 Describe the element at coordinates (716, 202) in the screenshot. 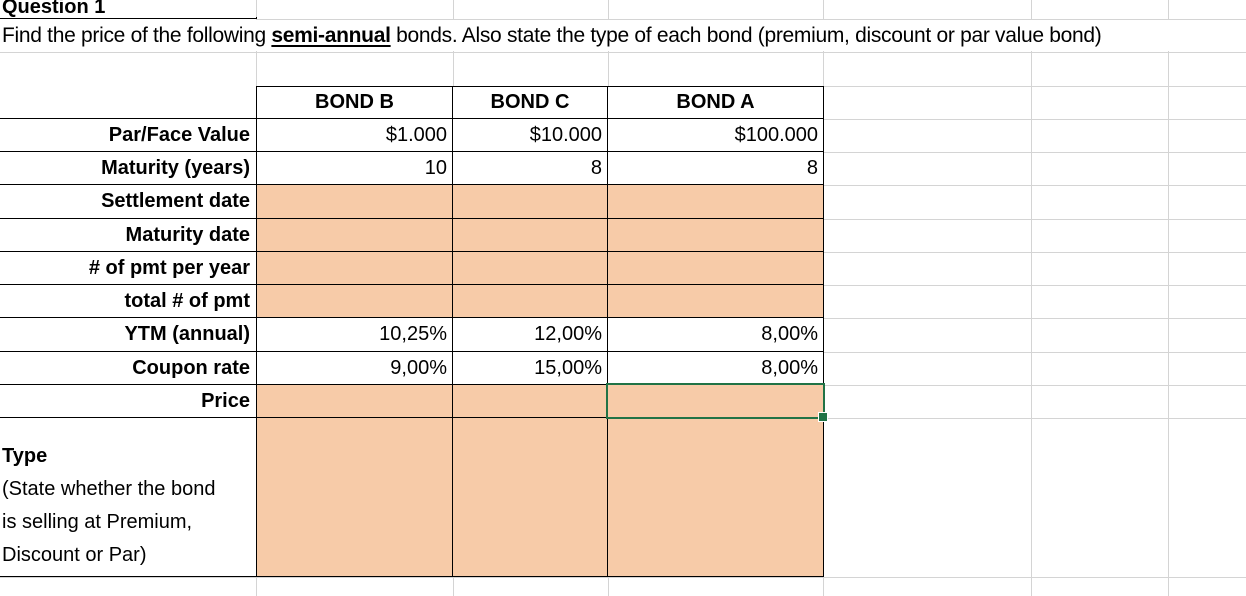

I see `cell-settlement-bond-a` at that location.